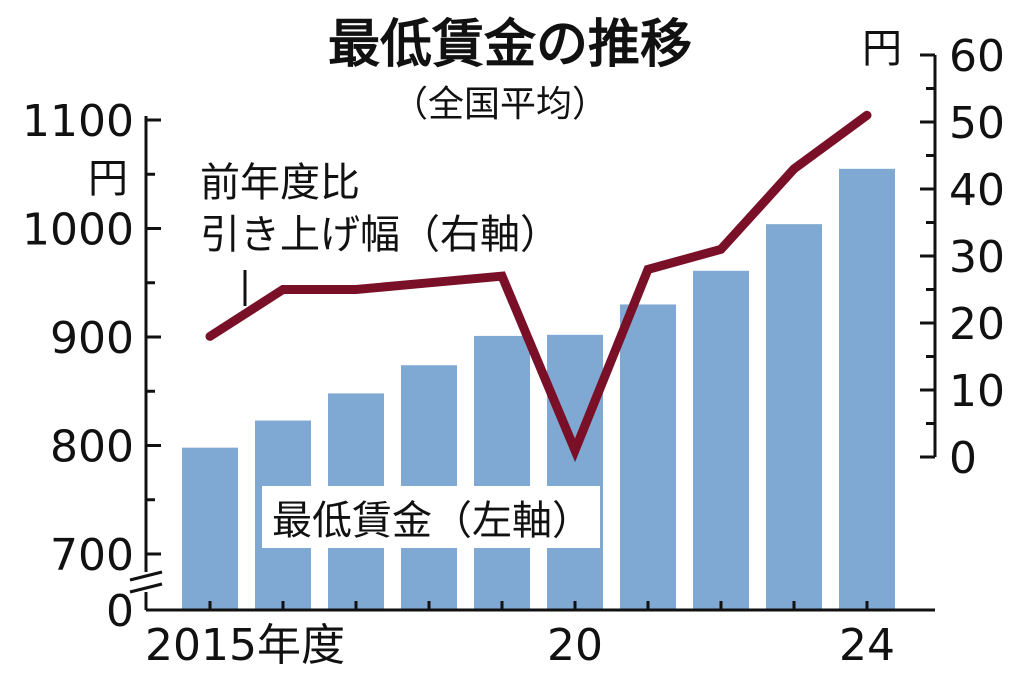 This screenshot has height=682, width=1024. Describe the element at coordinates (575, 645) in the screenshot. I see `x-tick-label-20: 20` at that location.